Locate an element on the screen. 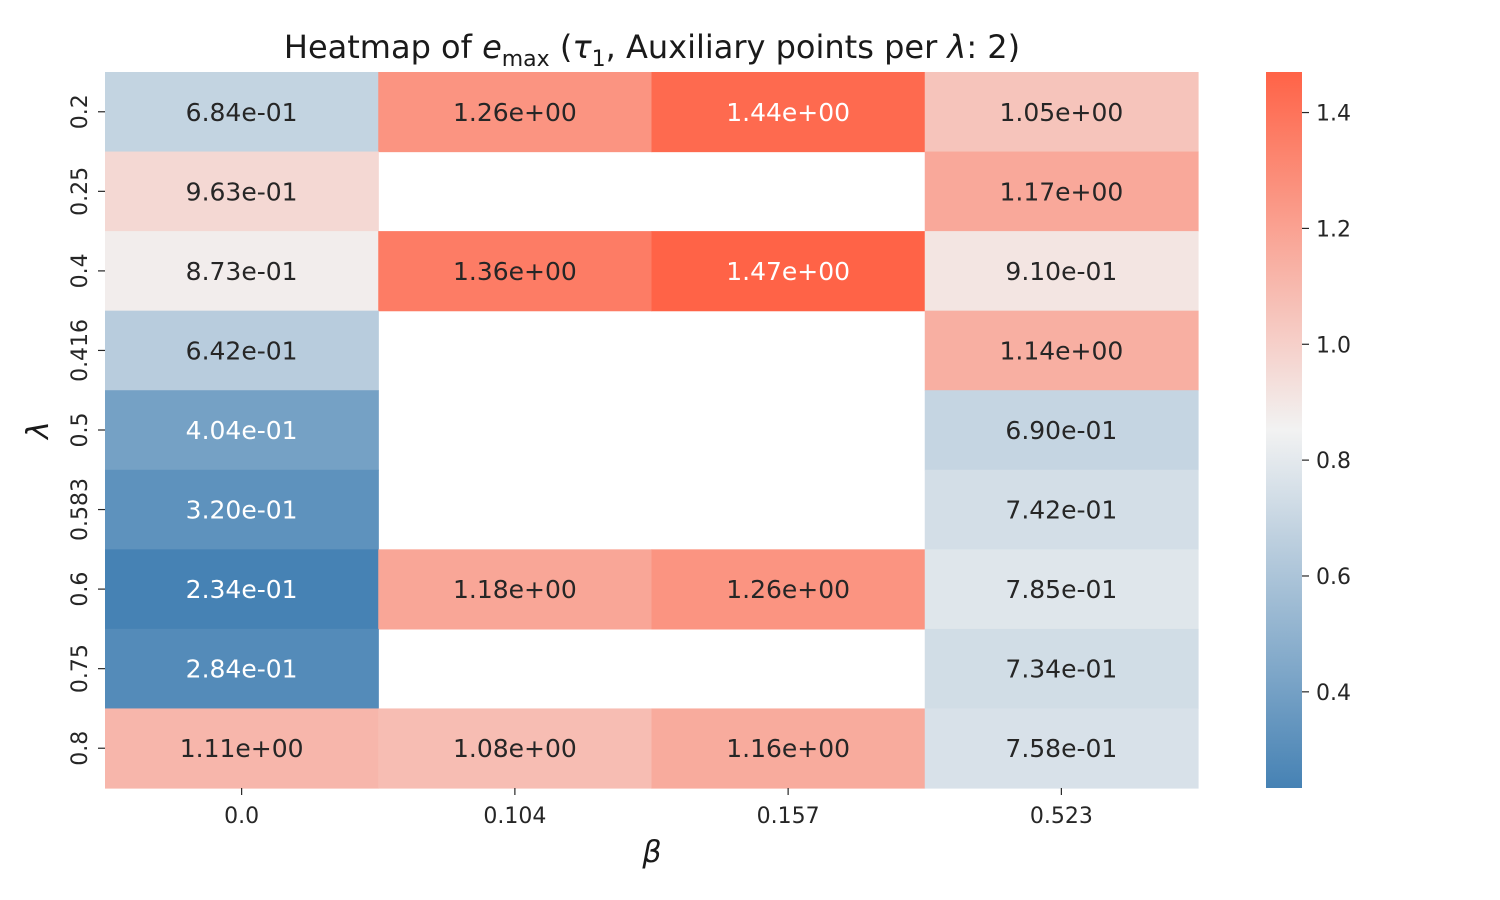 The height and width of the screenshot is (900, 1500). cell-value-label: 1.36e+00 is located at coordinates (515, 271).